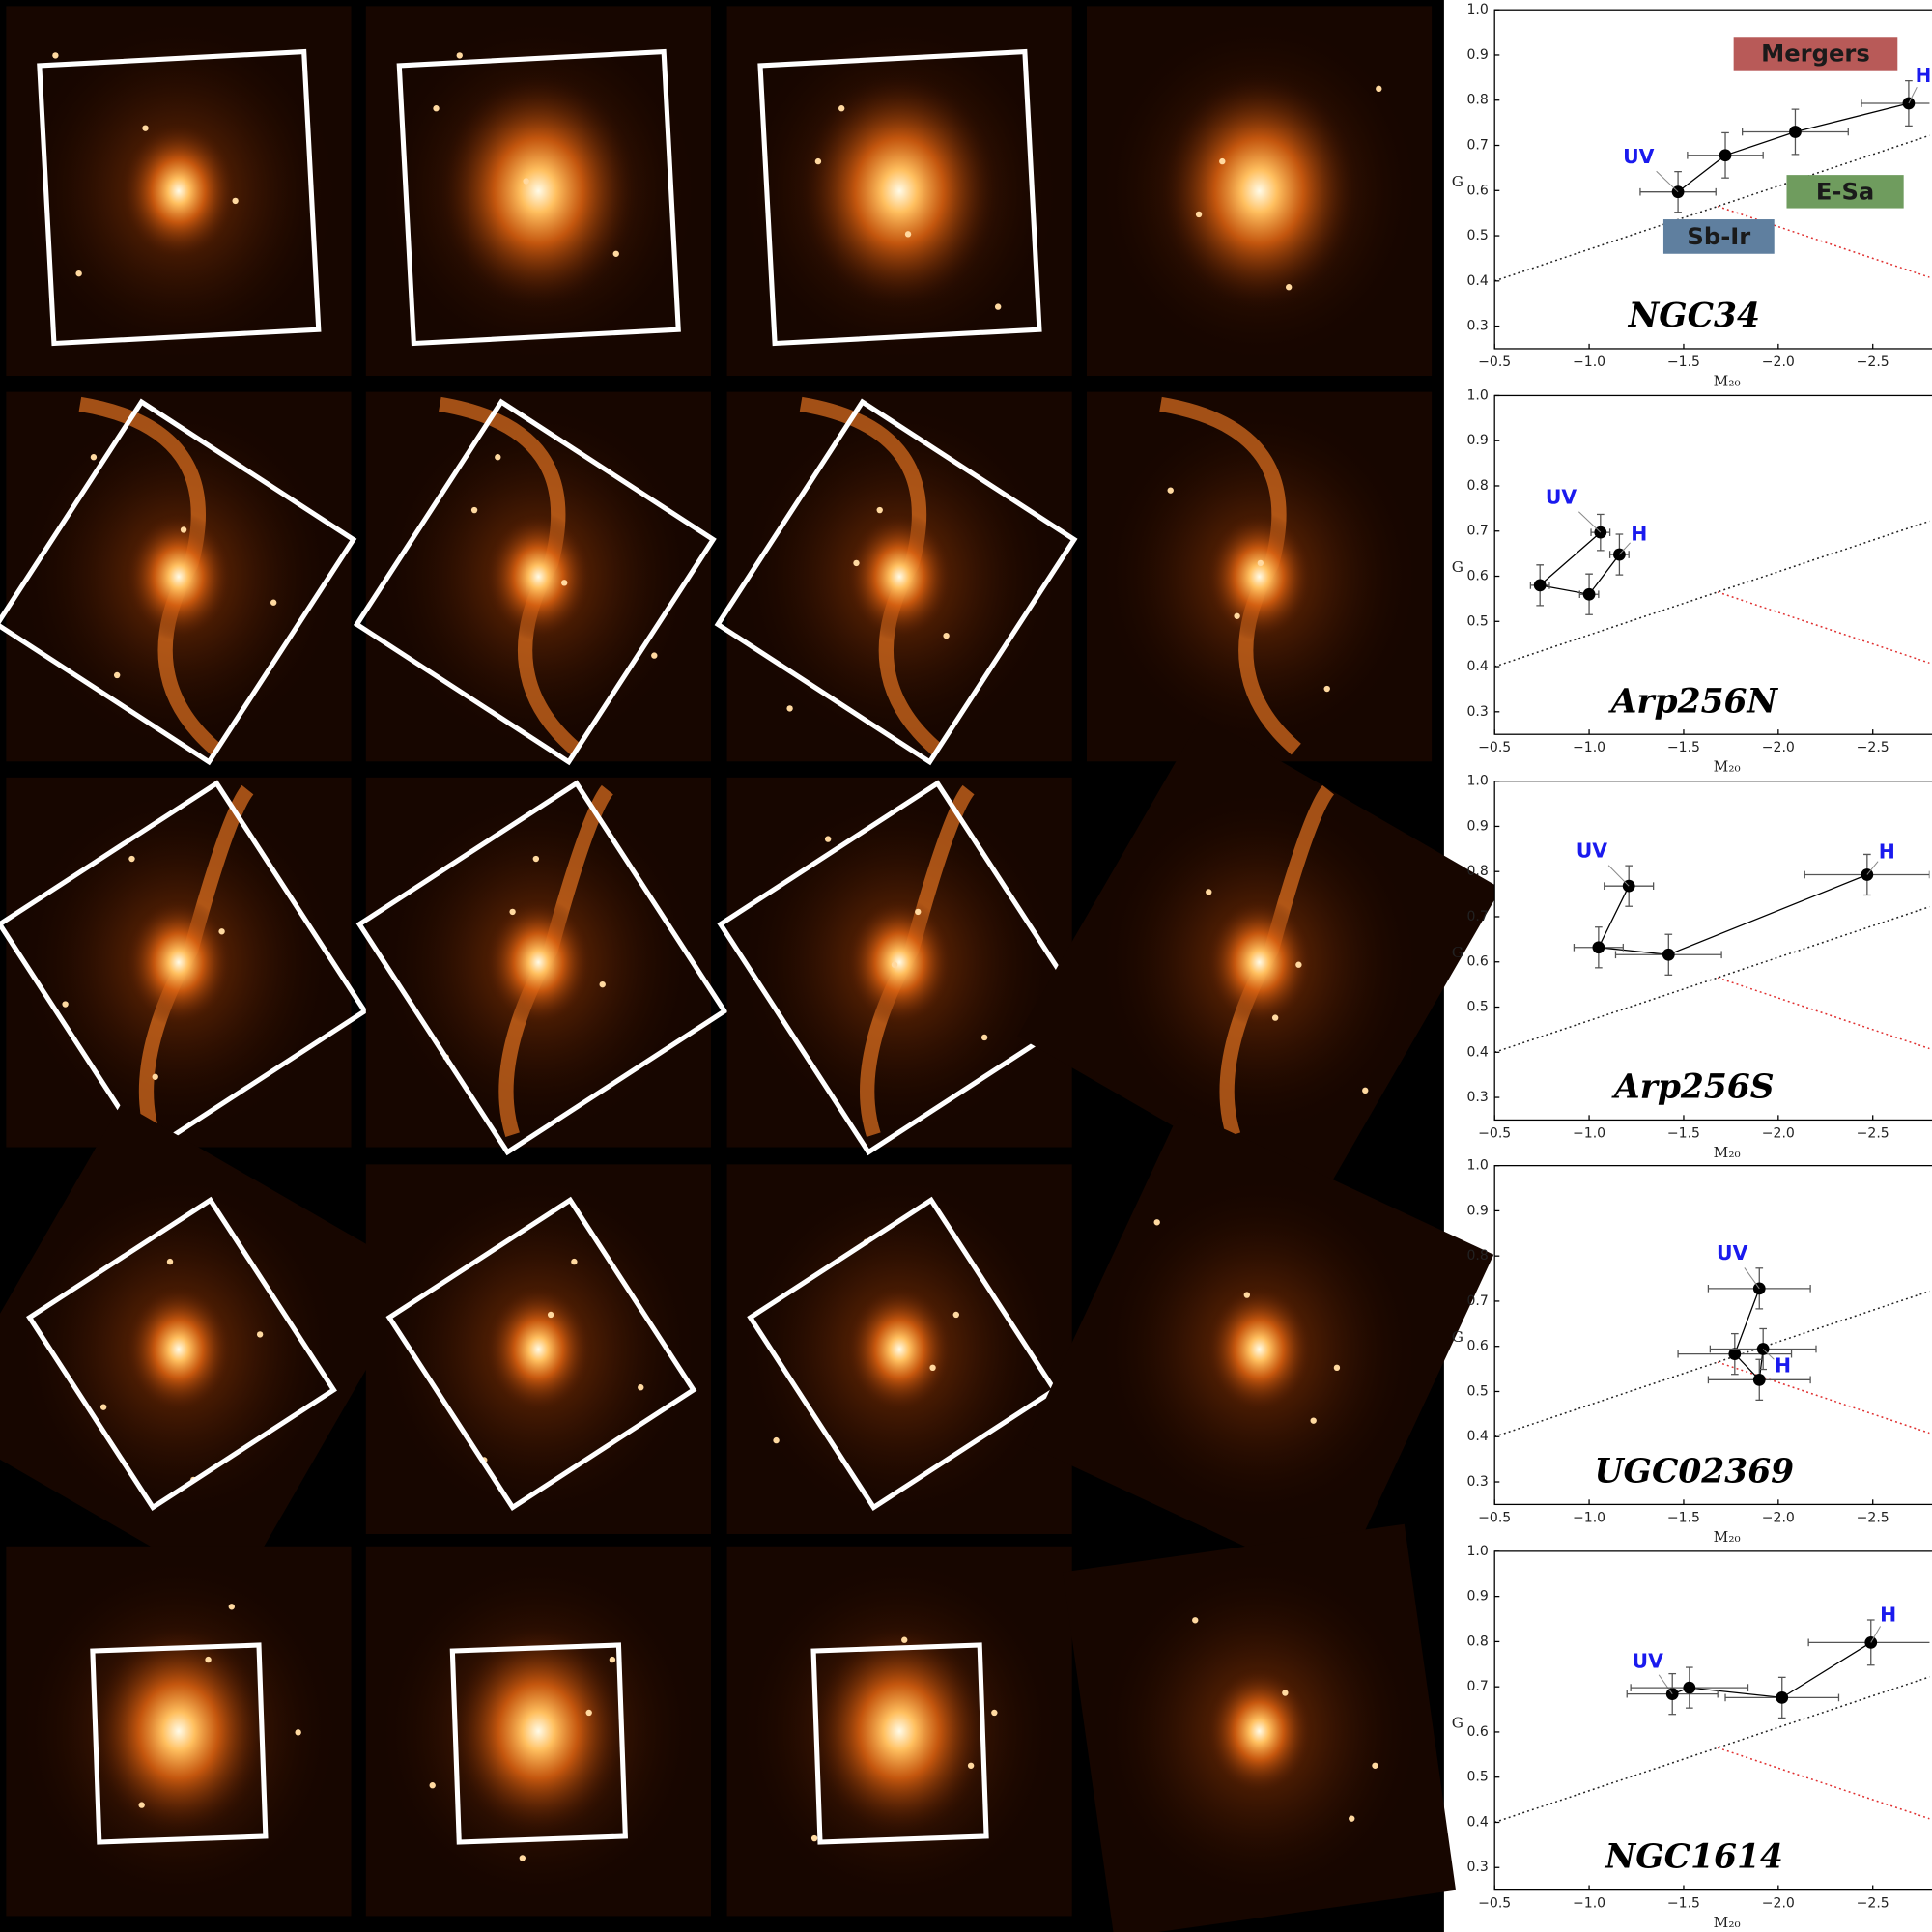 This screenshot has height=1932, width=1932. Describe the element at coordinates (1735, 1354) in the screenshot. I see `data-point` at that location.